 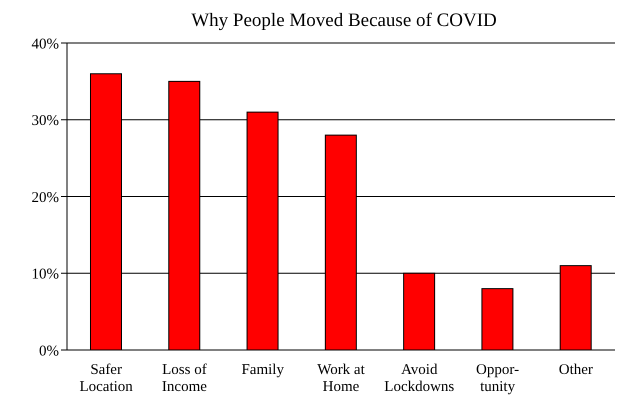 What do you see at coordinates (498, 378) in the screenshot?
I see `x-tick-label: Oppor- tunity` at bounding box center [498, 378].